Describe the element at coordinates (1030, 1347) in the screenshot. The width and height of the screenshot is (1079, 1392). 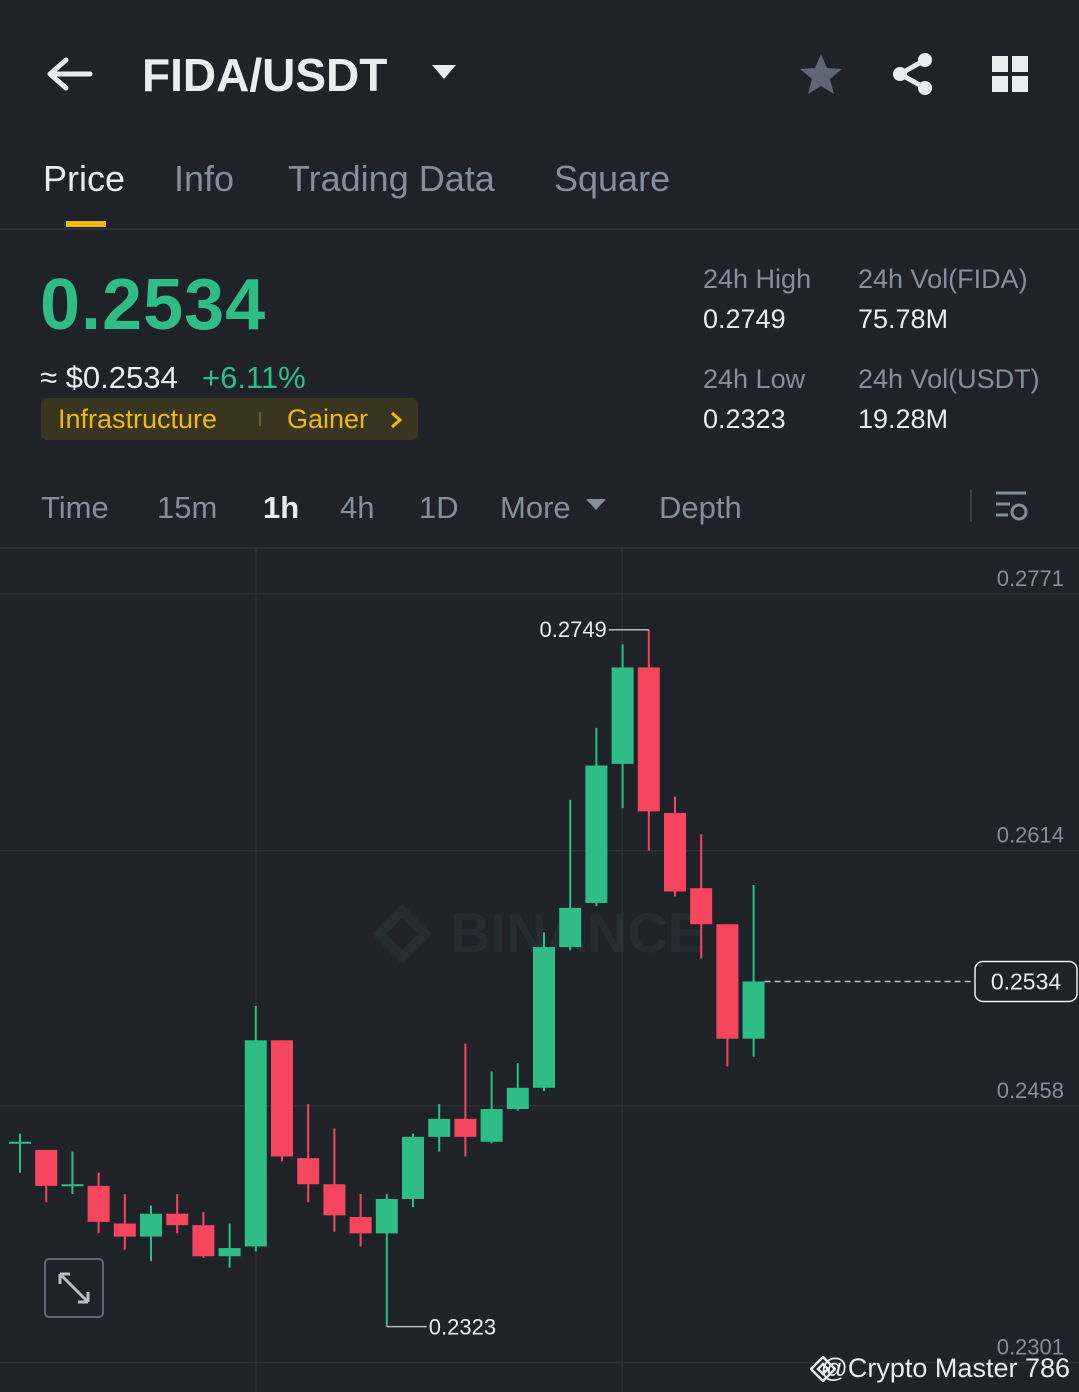
I see `y-tick-label: 0.2301` at that location.